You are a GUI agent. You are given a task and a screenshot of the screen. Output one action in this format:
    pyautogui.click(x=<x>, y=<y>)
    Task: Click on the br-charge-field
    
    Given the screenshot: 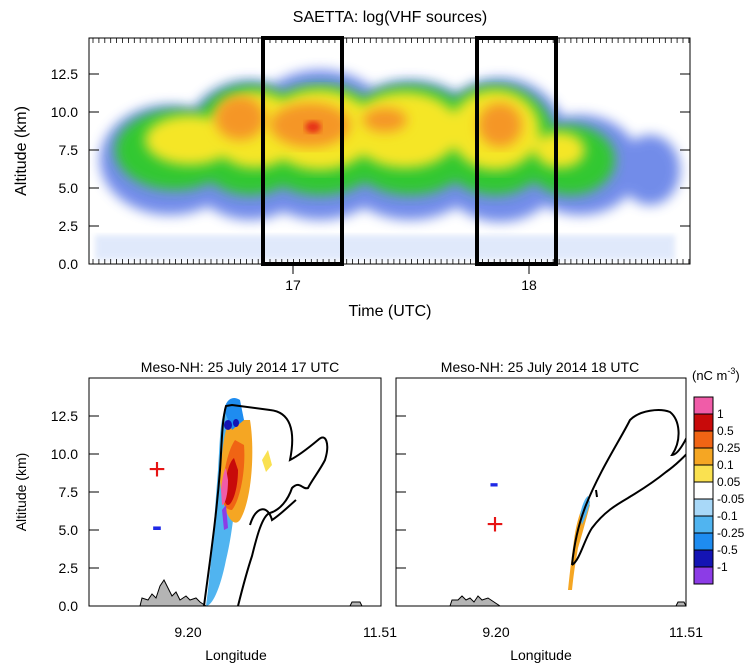 What is the action you would take?
    pyautogui.click(x=567, y=507)
    